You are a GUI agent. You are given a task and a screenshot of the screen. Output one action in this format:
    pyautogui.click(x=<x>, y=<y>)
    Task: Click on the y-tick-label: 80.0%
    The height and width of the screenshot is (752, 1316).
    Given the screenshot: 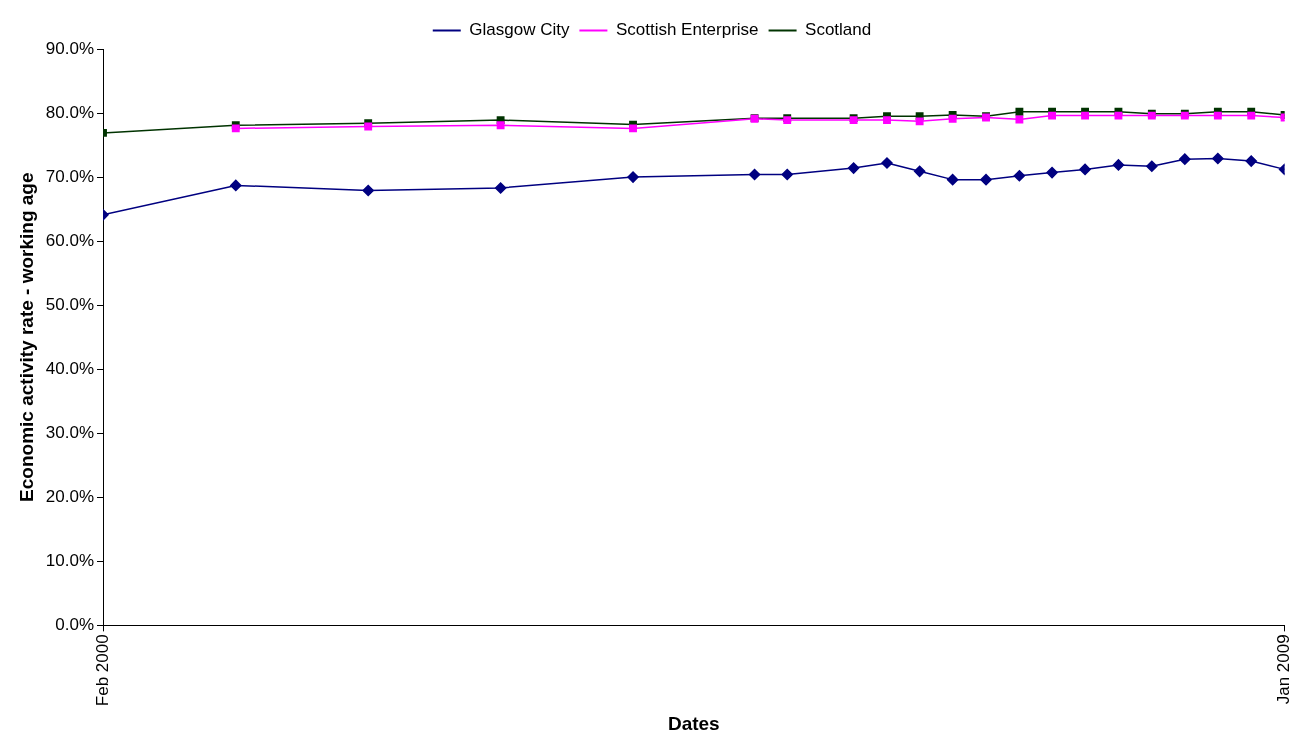 What is the action you would take?
    pyautogui.click(x=69, y=112)
    